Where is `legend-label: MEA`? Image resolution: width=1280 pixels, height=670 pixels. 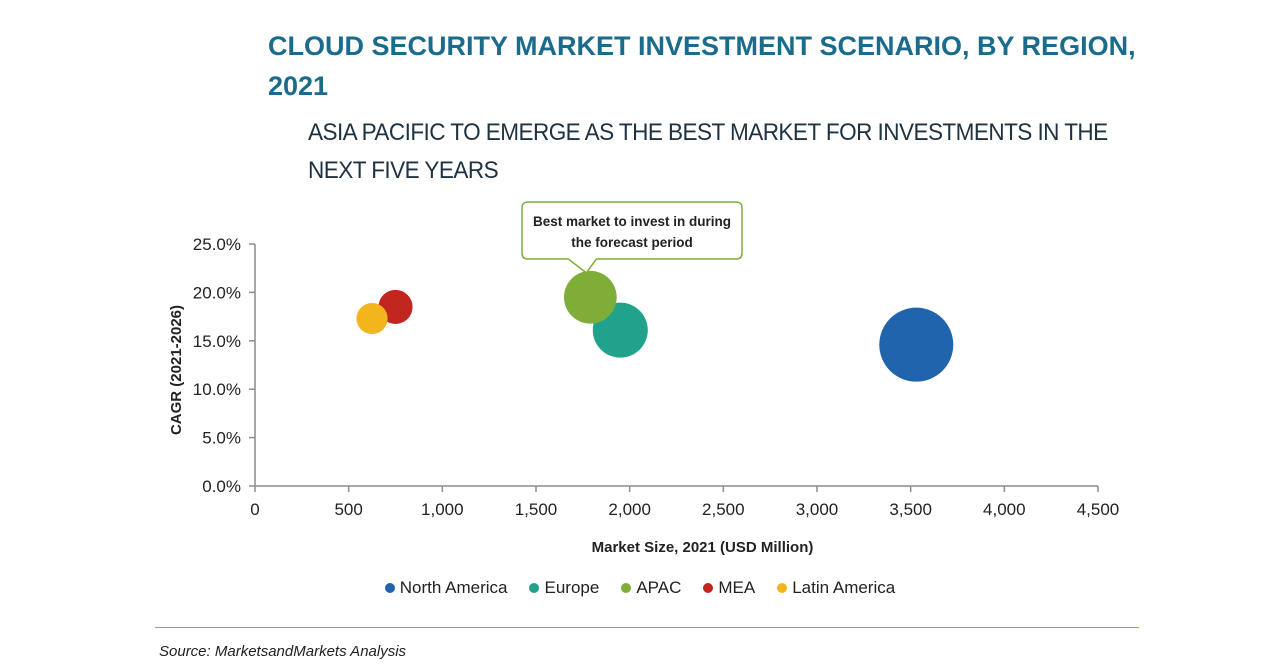
legend-label: MEA is located at coordinates (737, 587).